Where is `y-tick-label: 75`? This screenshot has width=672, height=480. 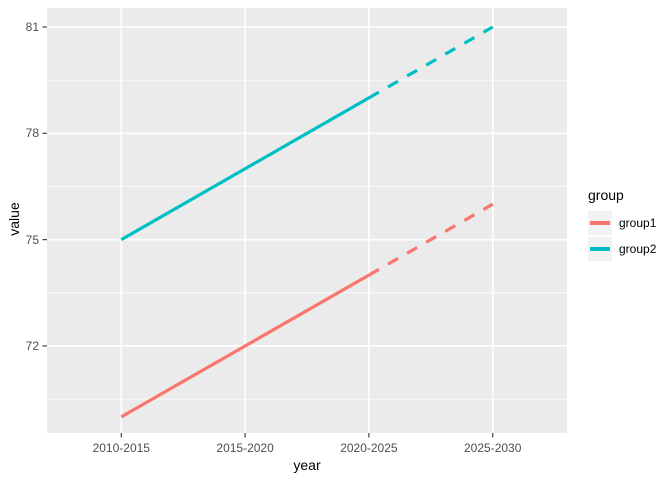
y-tick-label: 75 is located at coordinates (32, 239).